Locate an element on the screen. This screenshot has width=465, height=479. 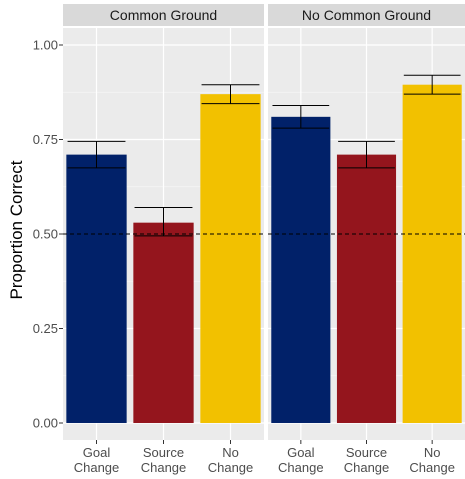
y-tick-label: 0.75 is located at coordinates (45, 139).